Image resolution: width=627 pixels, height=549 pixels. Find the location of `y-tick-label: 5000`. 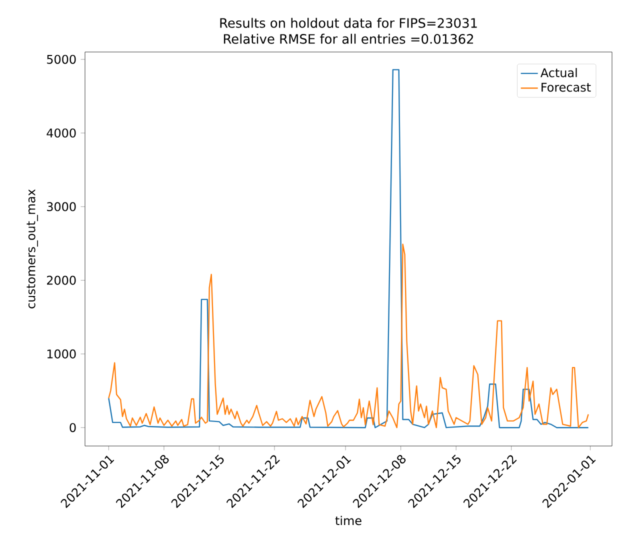

y-tick-label: 5000 is located at coordinates (61, 59).